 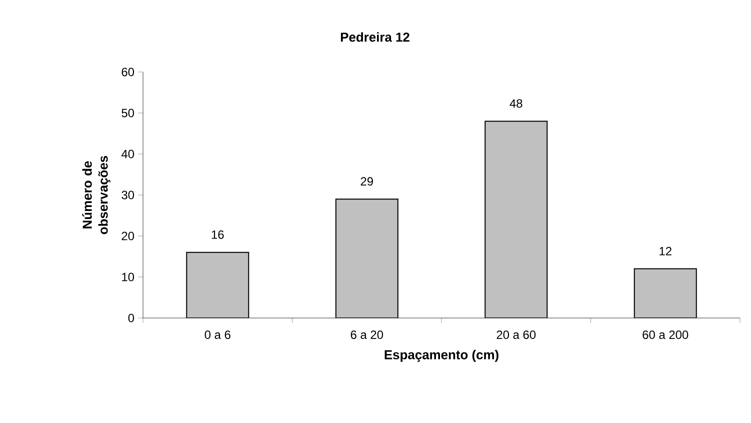 I want to click on x-tick-label: 20 a 60, so click(x=516, y=334).